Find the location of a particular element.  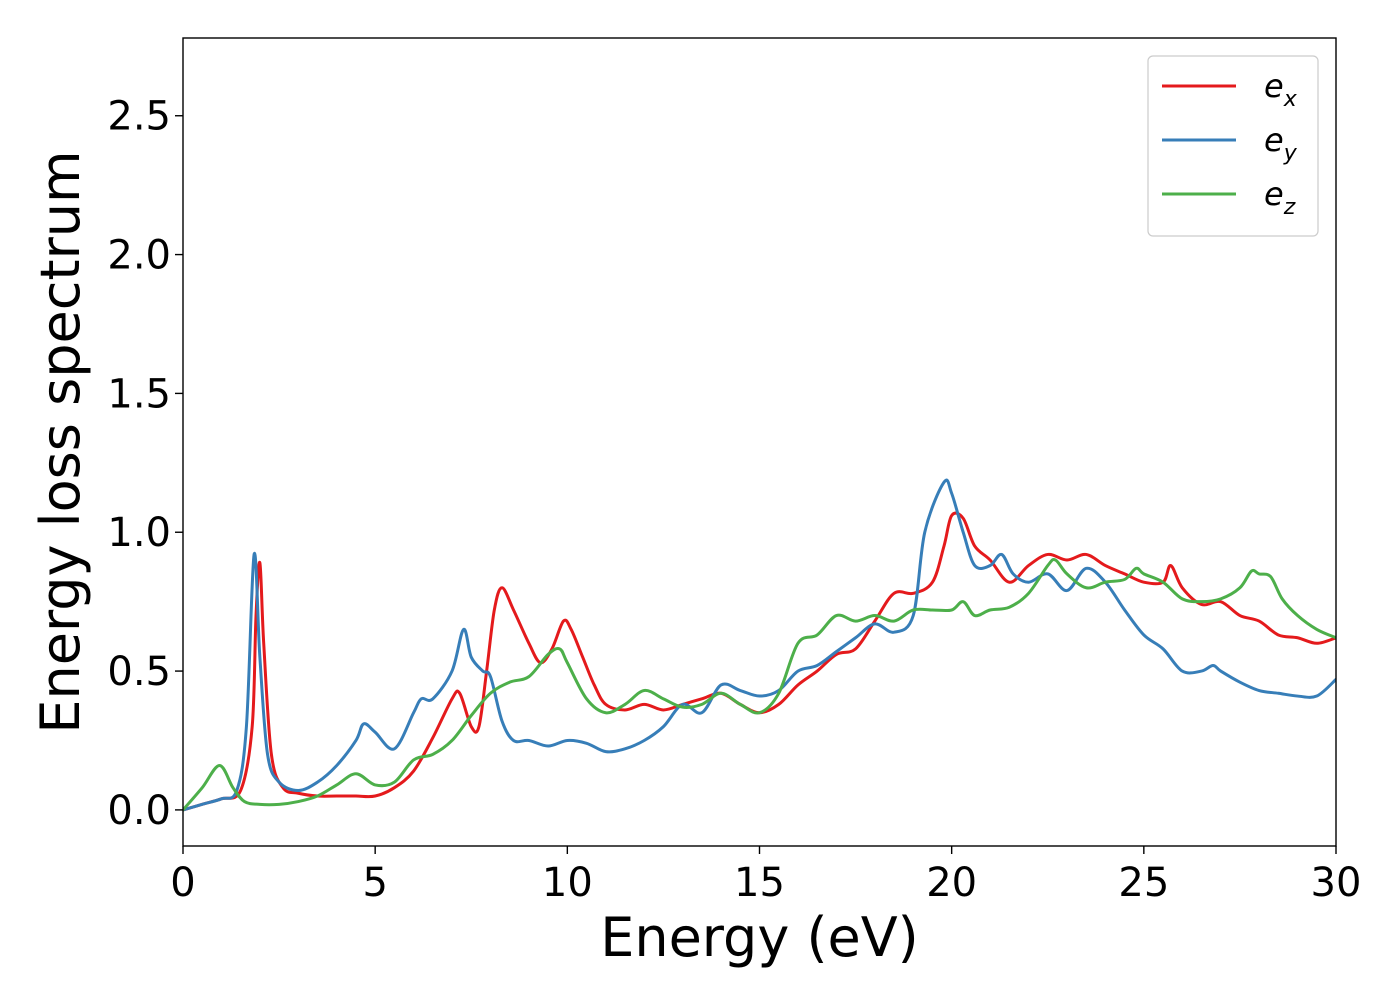

y-axis: 0.0 0.5 1.0 1.5 2.0 2.5 is located at coordinates (145, 464).